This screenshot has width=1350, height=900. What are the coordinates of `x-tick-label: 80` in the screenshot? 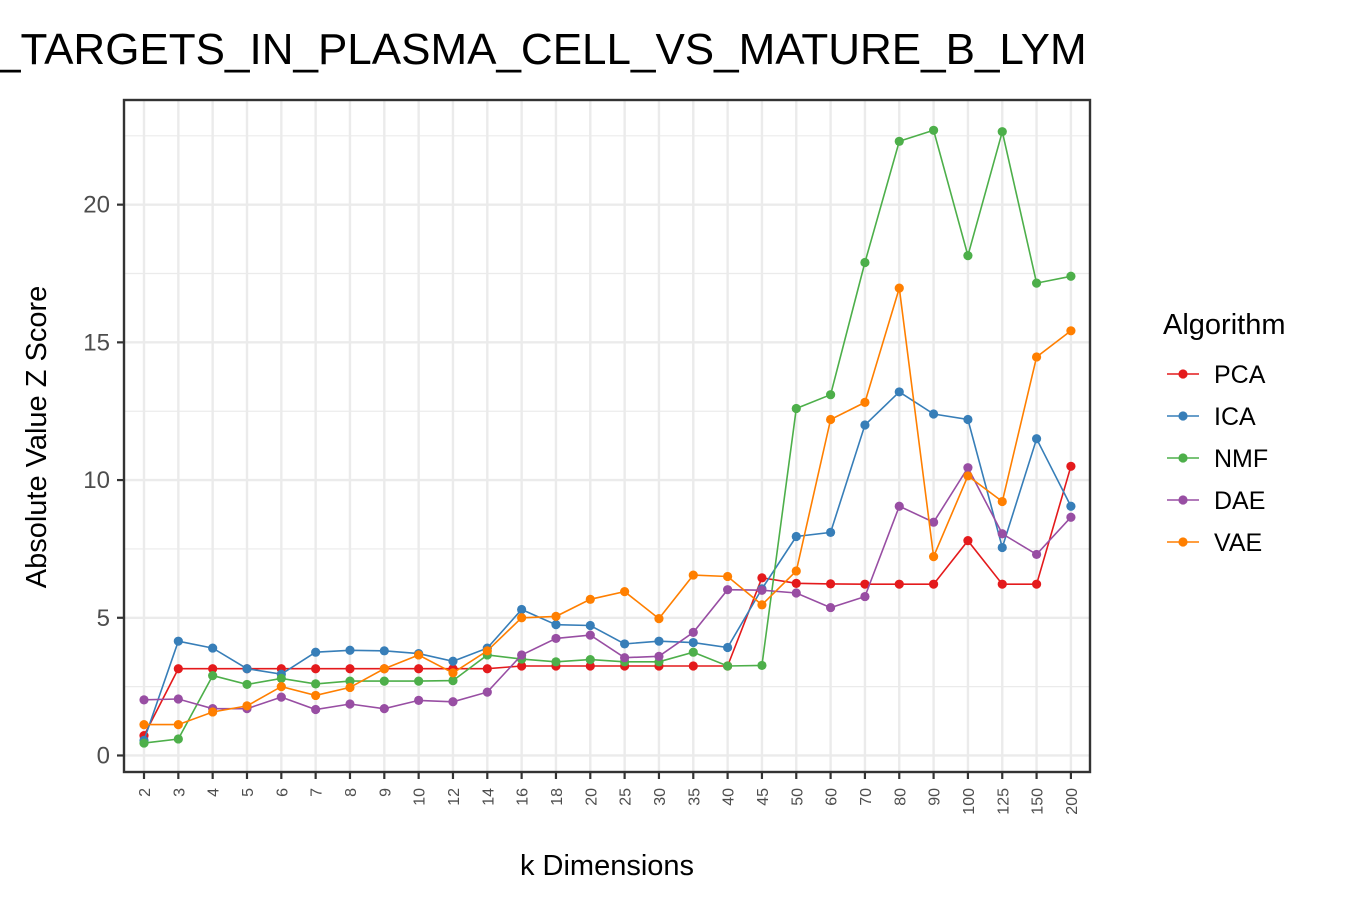 It's located at (900, 797).